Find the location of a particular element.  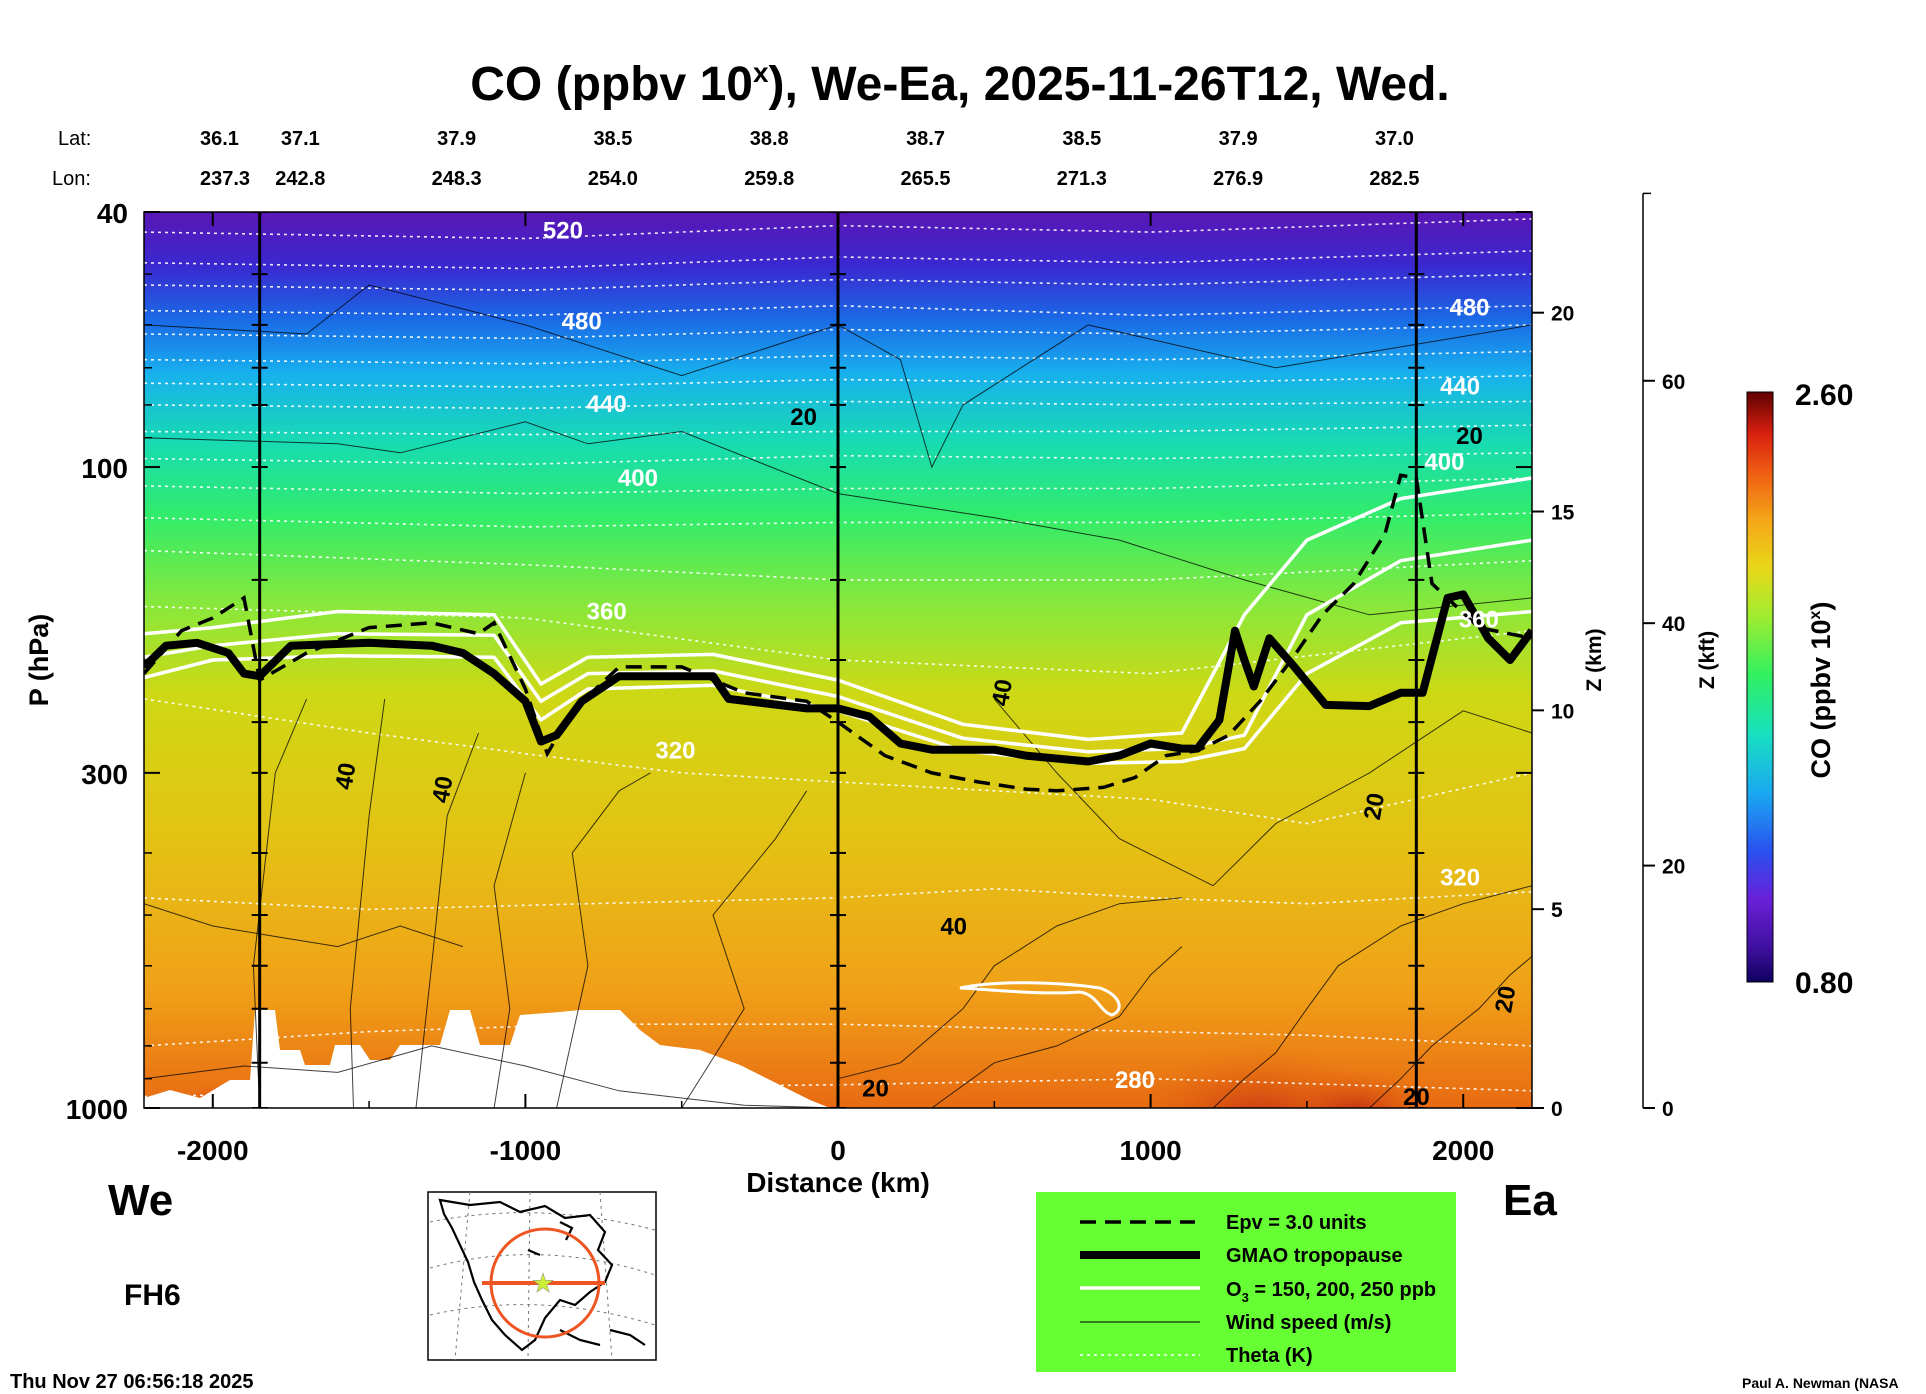

colorbar-min: 0.80 is located at coordinates (1824, 983).